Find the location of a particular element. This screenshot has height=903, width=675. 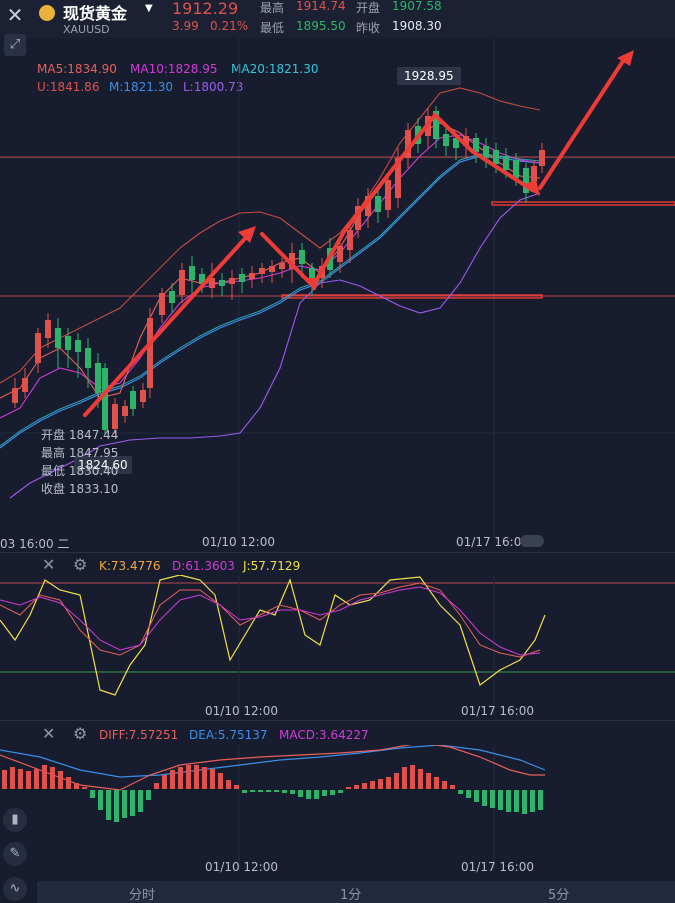

prev-close-label: 昨收 is located at coordinates (368, 28).